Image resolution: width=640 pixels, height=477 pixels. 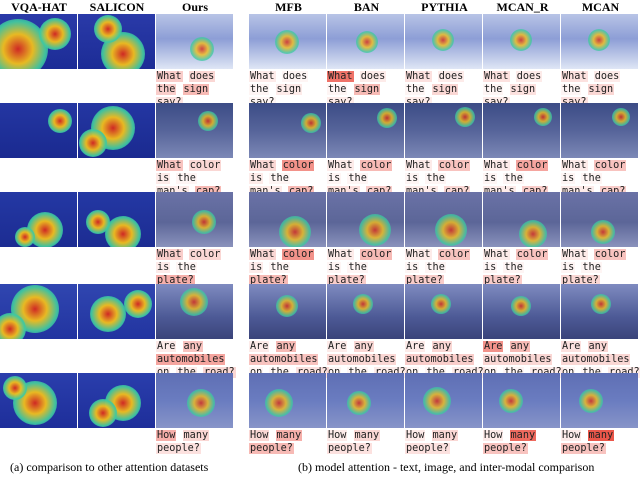 What do you see at coordinates (366, 442) in the screenshot?
I see `question-text-model: How many people?` at bounding box center [366, 442].